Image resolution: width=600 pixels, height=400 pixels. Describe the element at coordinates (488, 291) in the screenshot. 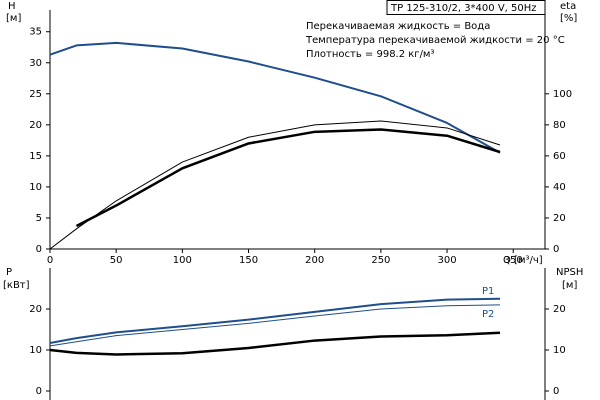

I see `series-label: P1` at that location.